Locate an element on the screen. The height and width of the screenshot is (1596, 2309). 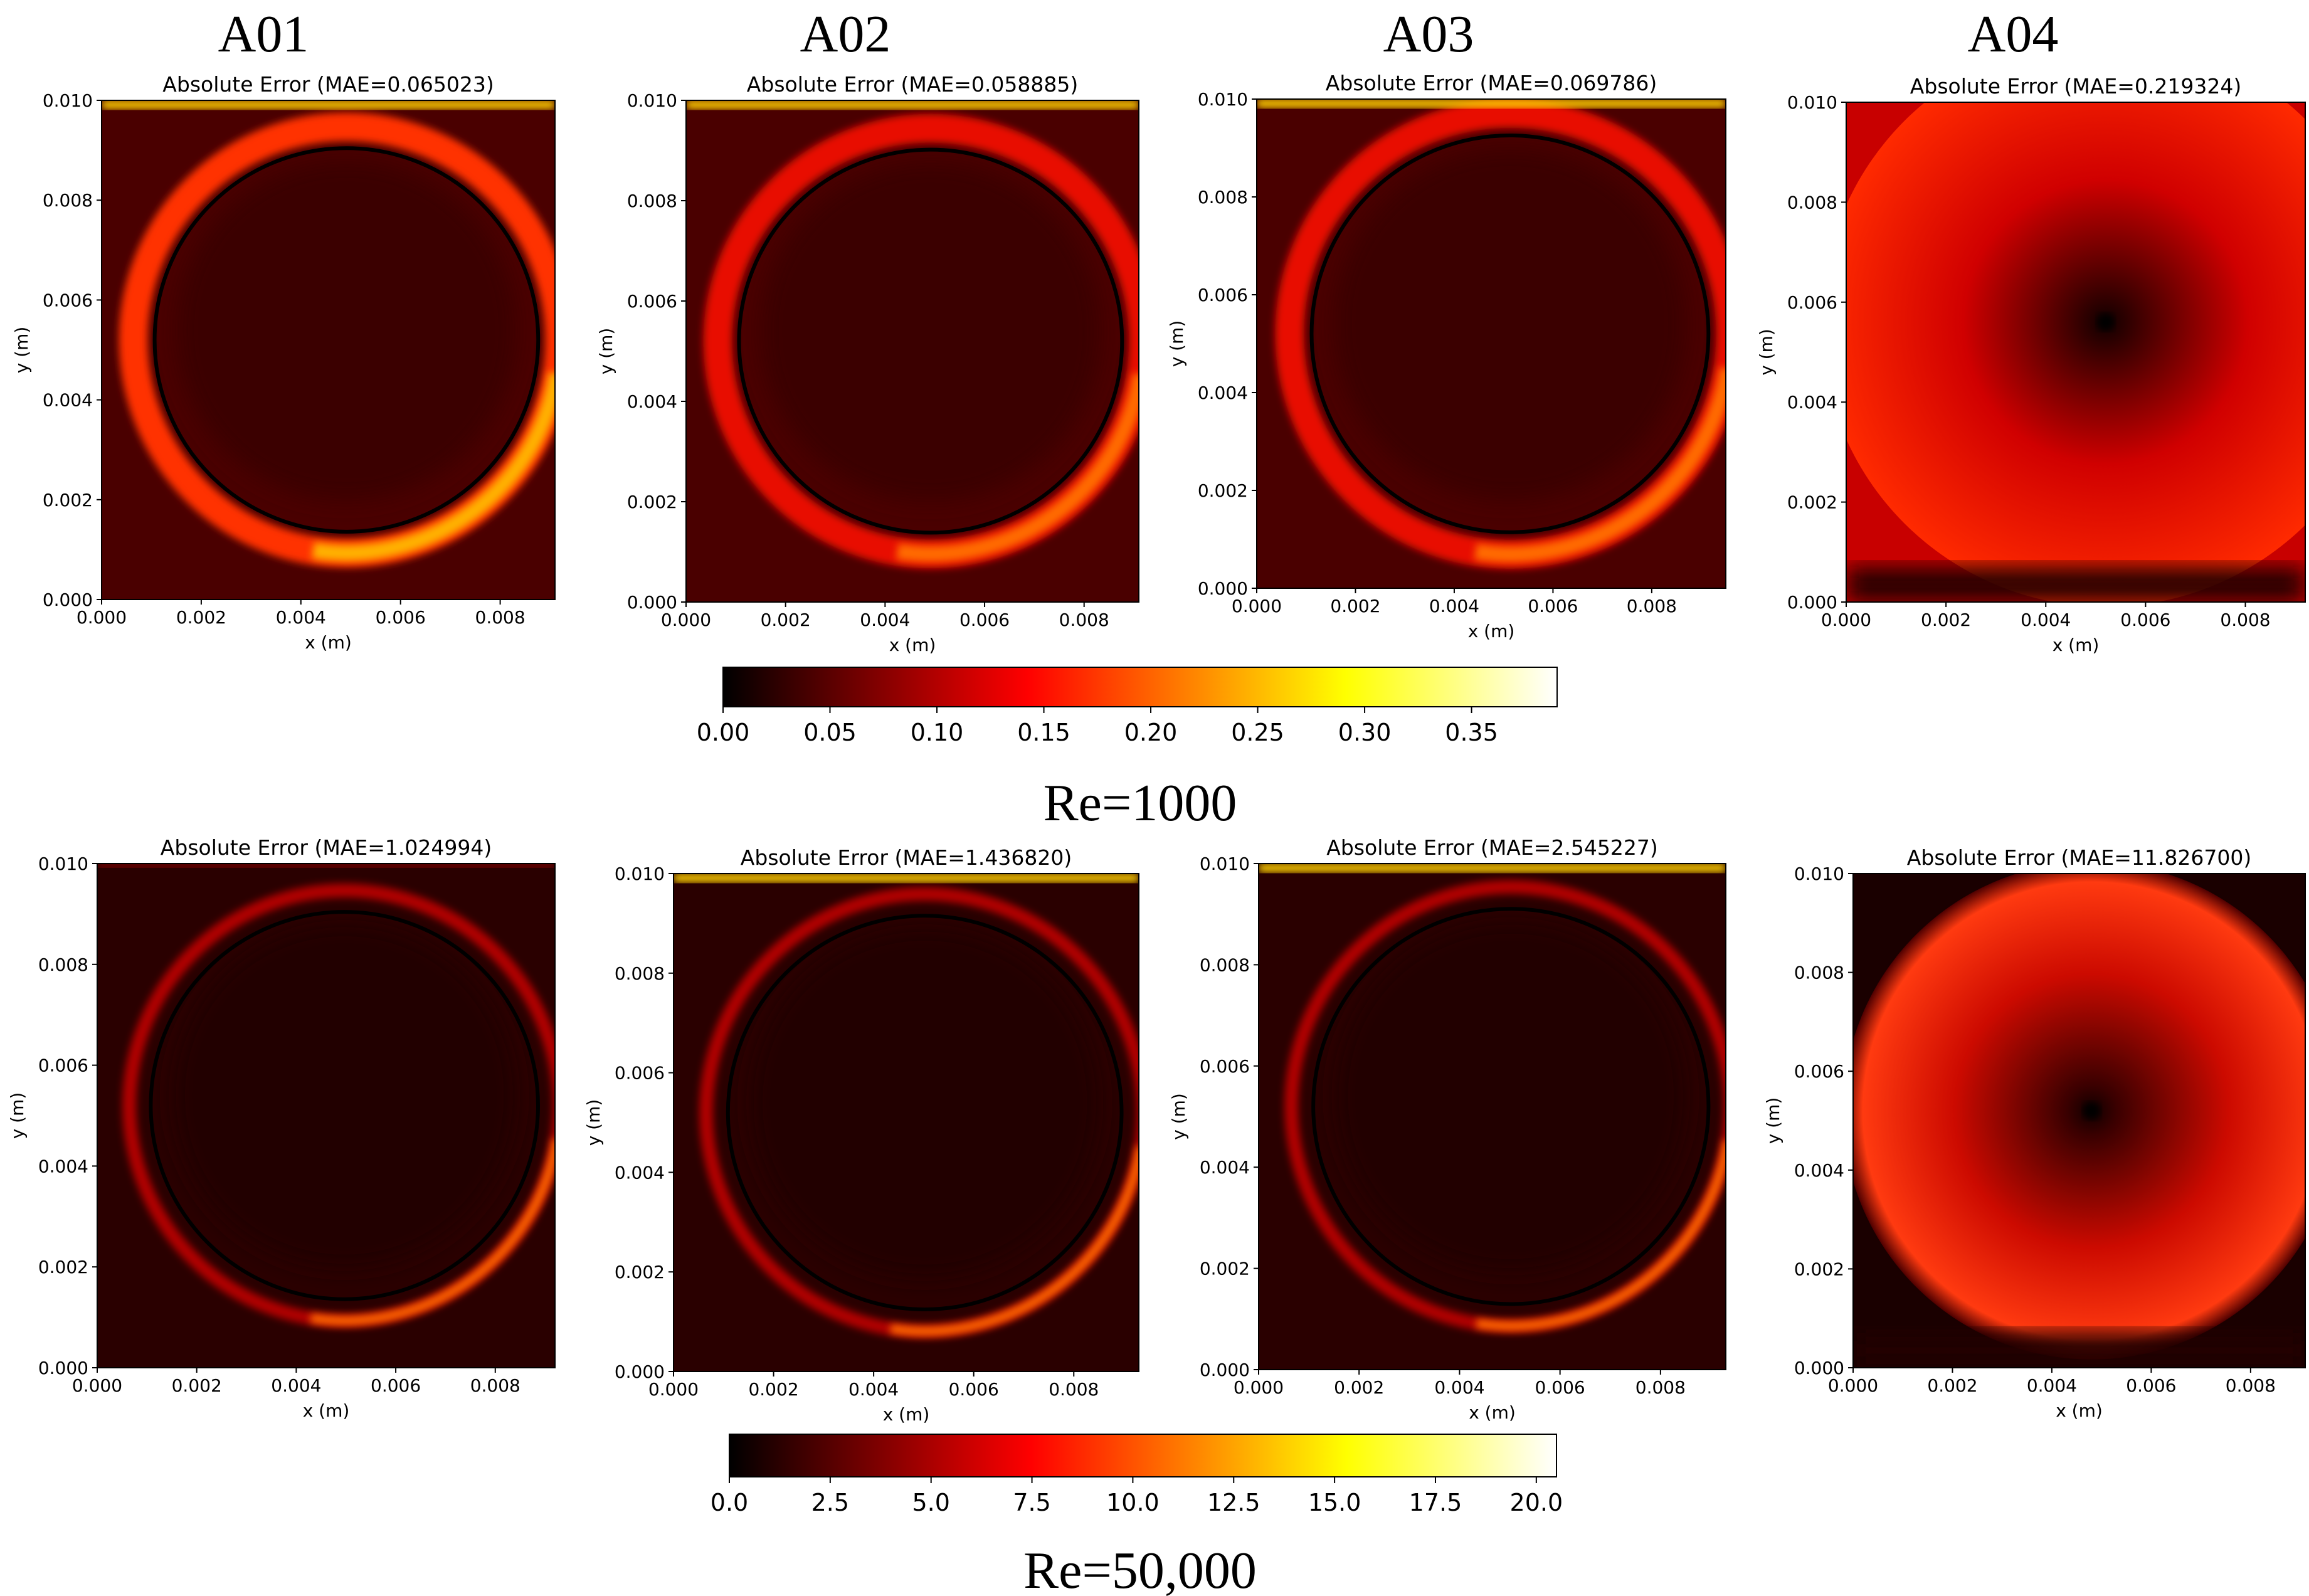
colorbar-re50000-ticks: 0.0 2.5 5.0 7.5 10.0 12.5 15.0 17.5 20.0 is located at coordinates (1137, 1496).